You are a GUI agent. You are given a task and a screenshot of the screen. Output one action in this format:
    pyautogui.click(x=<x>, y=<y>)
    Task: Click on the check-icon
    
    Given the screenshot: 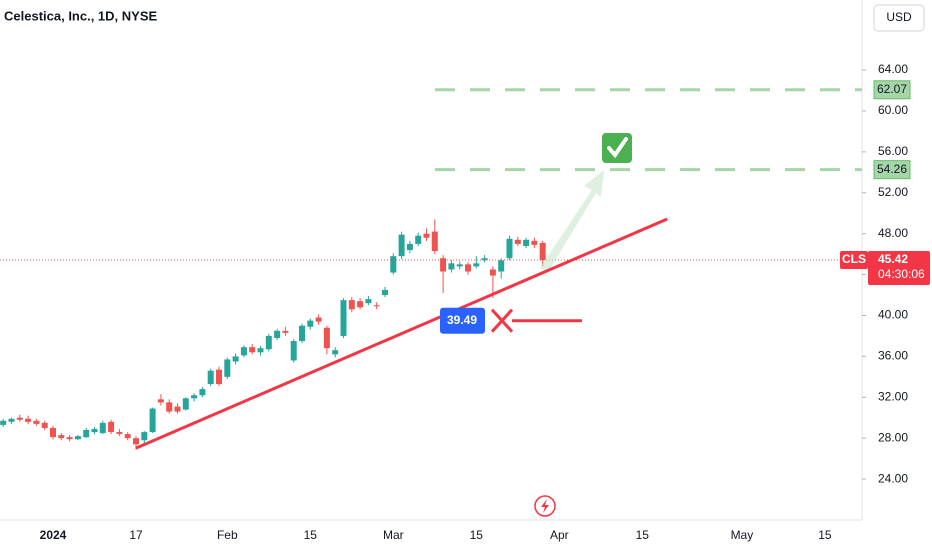 What is the action you would take?
    pyautogui.click(x=617, y=148)
    